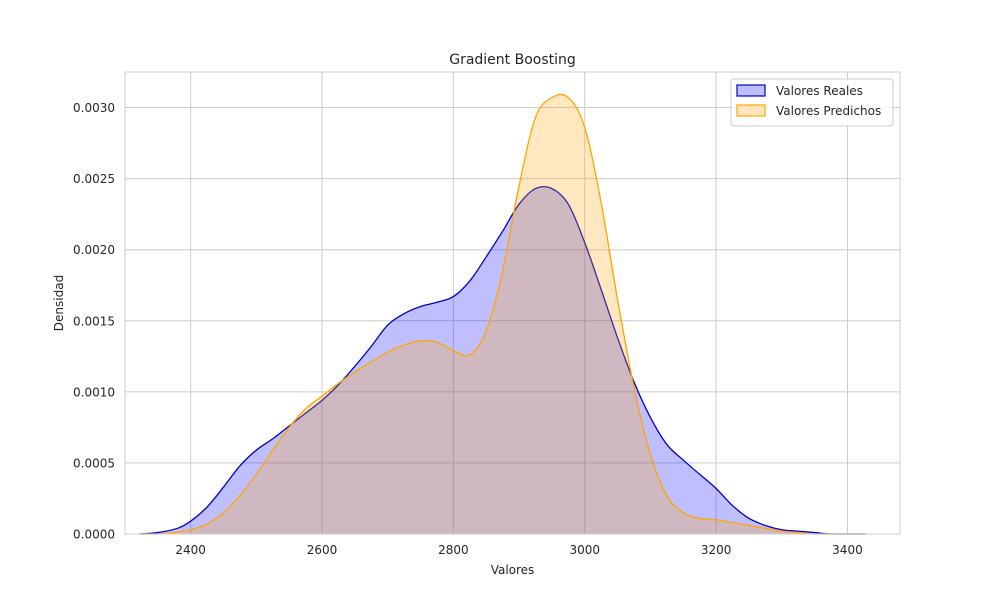 The height and width of the screenshot is (600, 1000). What do you see at coordinates (94, 321) in the screenshot?
I see `y-tick-label: 0.0015` at bounding box center [94, 321].